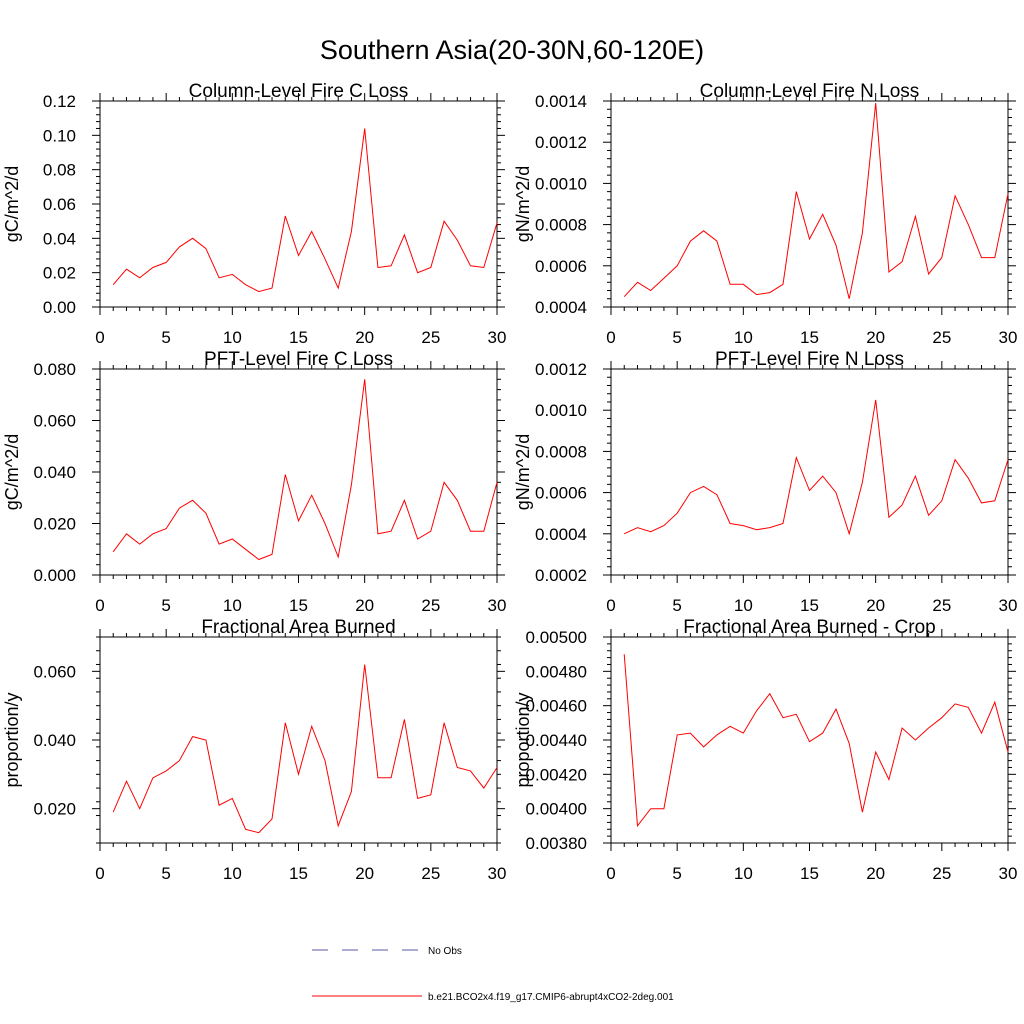 The width and height of the screenshot is (1024, 1024). Describe the element at coordinates (809, 359) in the screenshot. I see `panel-title: PFT-Level Fire N Loss` at that location.